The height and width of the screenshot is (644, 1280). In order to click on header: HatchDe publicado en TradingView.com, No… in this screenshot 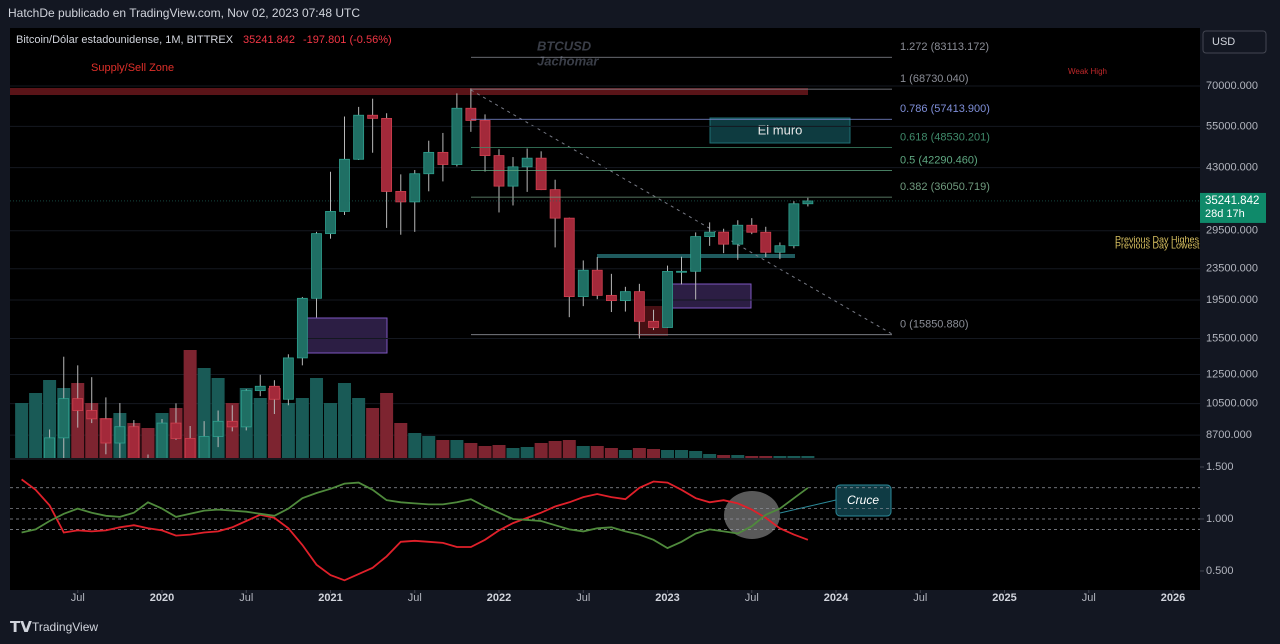, I will do `click(184, 13)`.